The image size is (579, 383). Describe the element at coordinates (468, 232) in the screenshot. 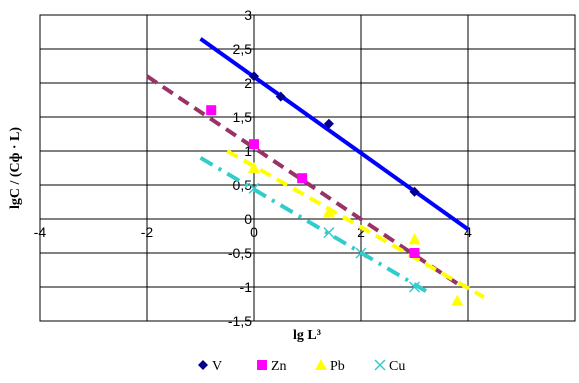

I see `x-tick-label: 4` at that location.